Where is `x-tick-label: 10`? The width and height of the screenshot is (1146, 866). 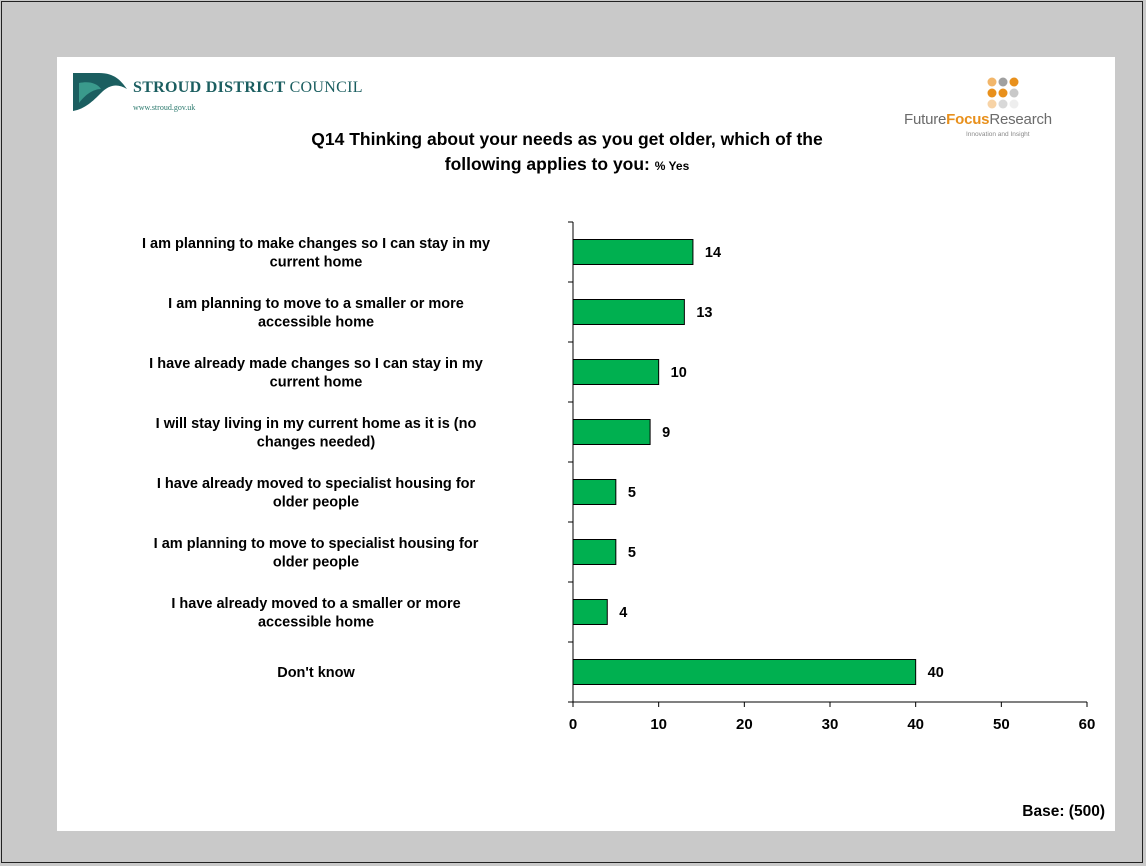
x-tick-label: 10 is located at coordinates (658, 724).